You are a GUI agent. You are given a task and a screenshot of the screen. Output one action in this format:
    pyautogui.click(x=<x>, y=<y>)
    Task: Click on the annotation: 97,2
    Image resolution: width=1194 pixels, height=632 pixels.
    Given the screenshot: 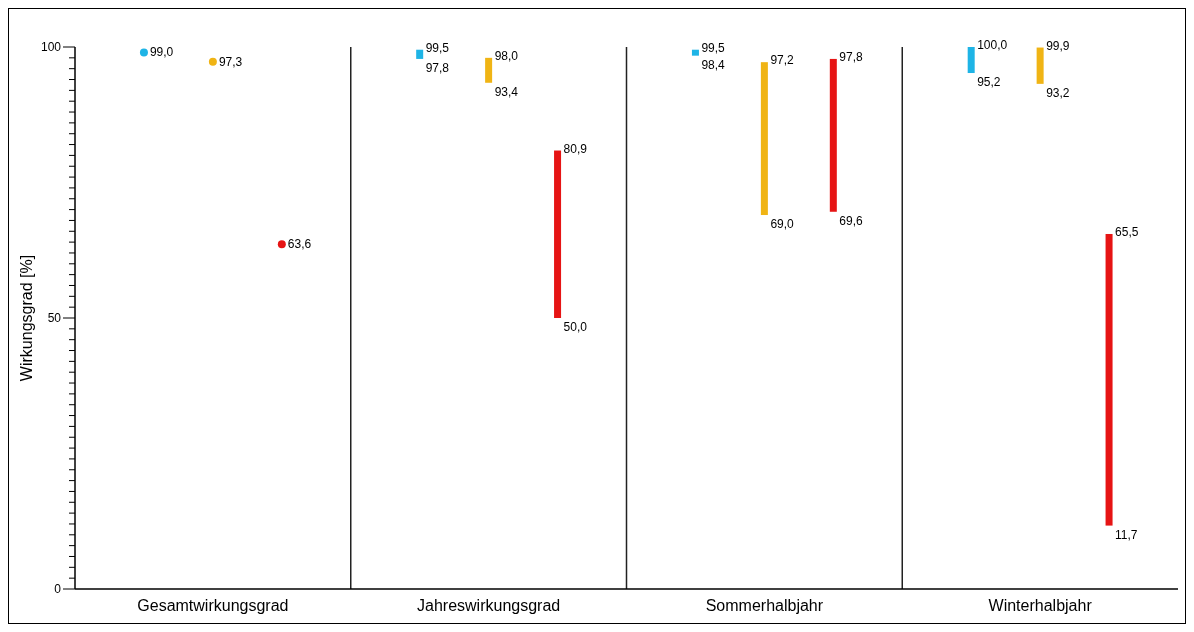 What is the action you would take?
    pyautogui.click(x=782, y=60)
    